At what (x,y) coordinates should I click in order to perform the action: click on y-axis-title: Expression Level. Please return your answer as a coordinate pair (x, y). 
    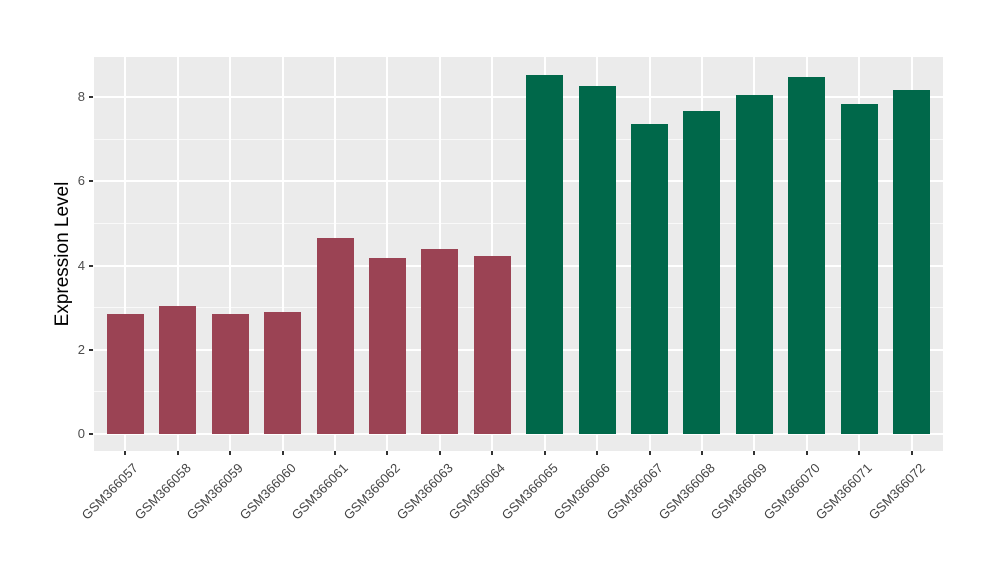
    Looking at the image, I should click on (62, 254).